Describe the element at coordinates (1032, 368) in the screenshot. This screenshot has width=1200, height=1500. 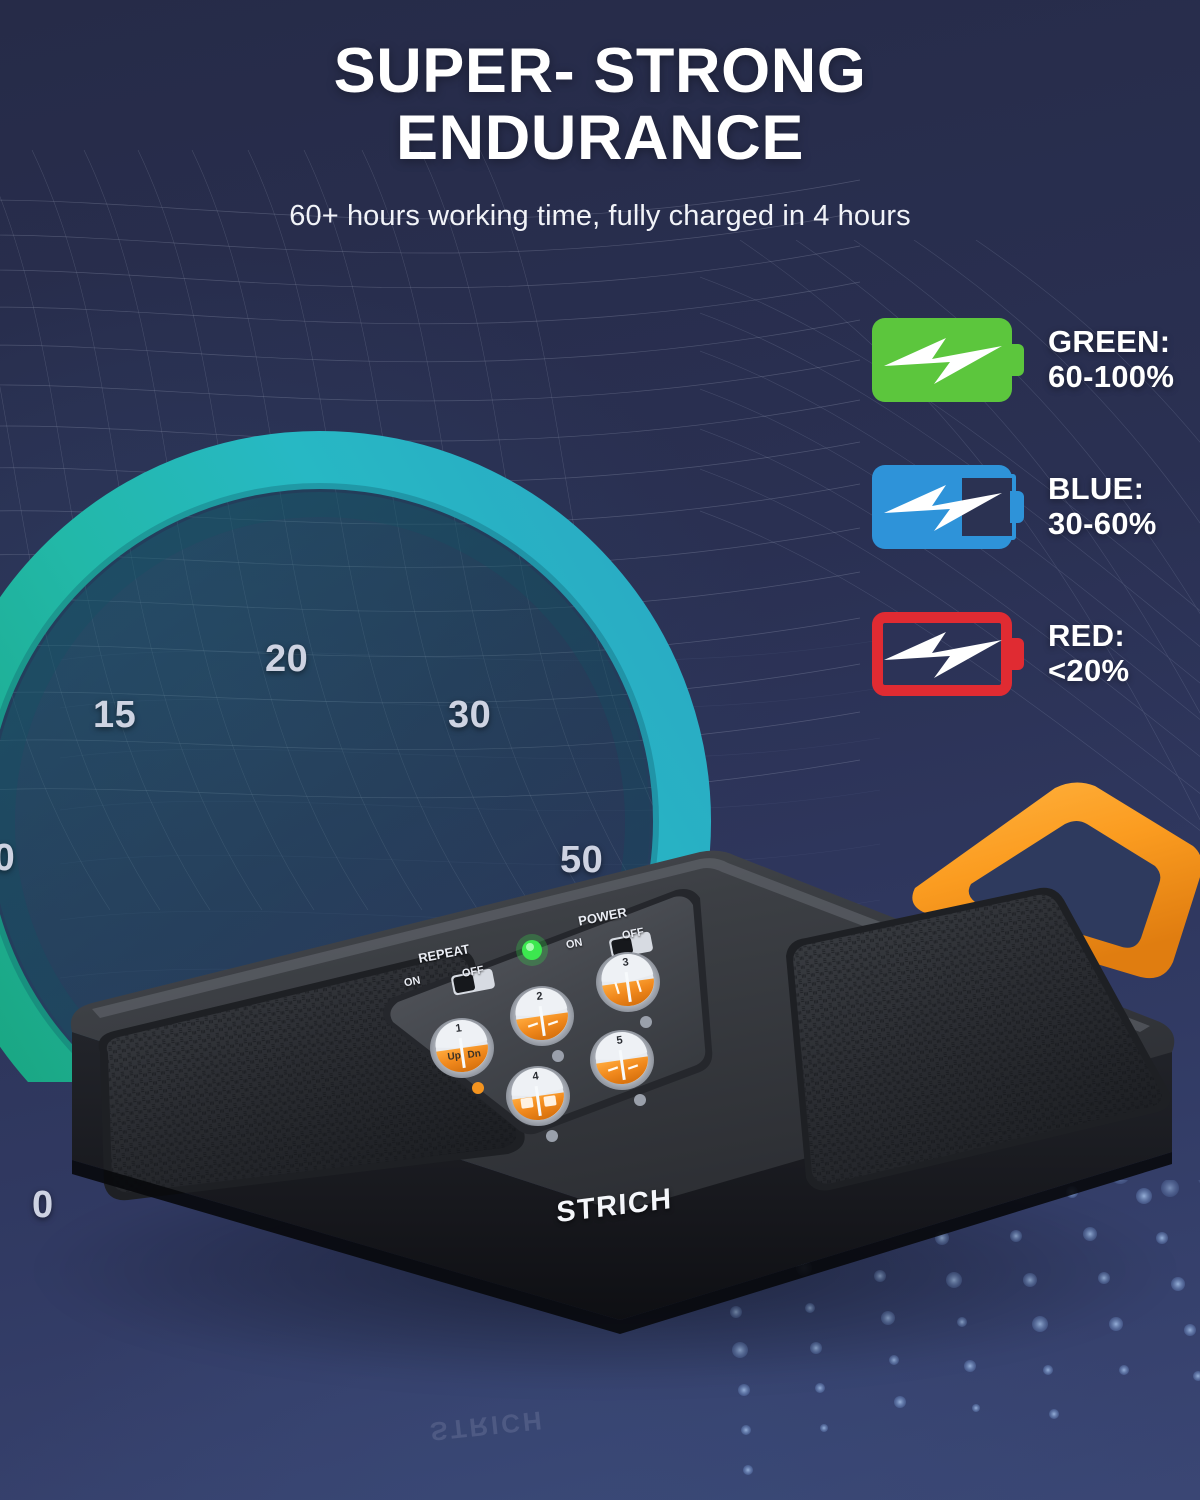
I see `legend-item-green: GREEN: 60-100%` at that location.